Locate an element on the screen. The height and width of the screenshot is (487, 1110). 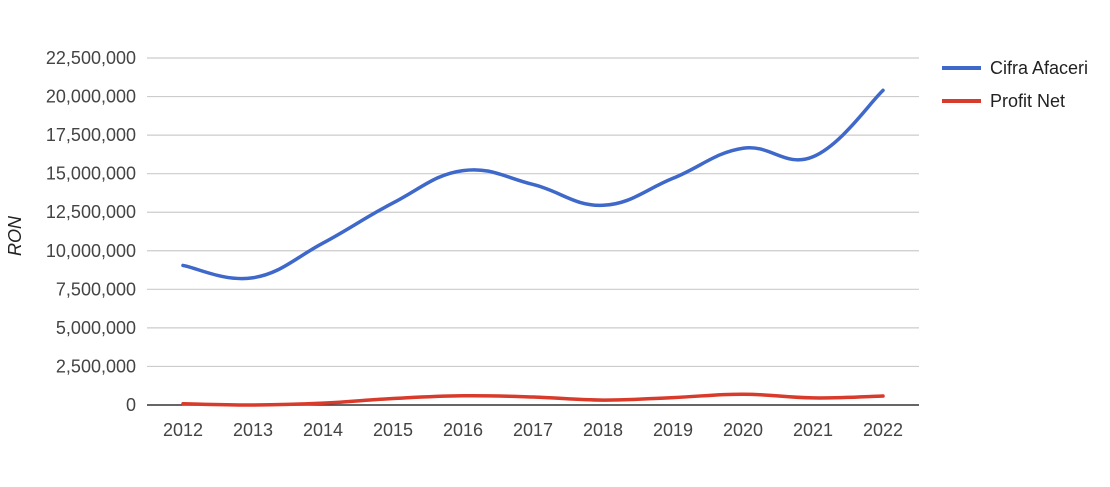
x-tick-label: 2021 is located at coordinates (813, 430).